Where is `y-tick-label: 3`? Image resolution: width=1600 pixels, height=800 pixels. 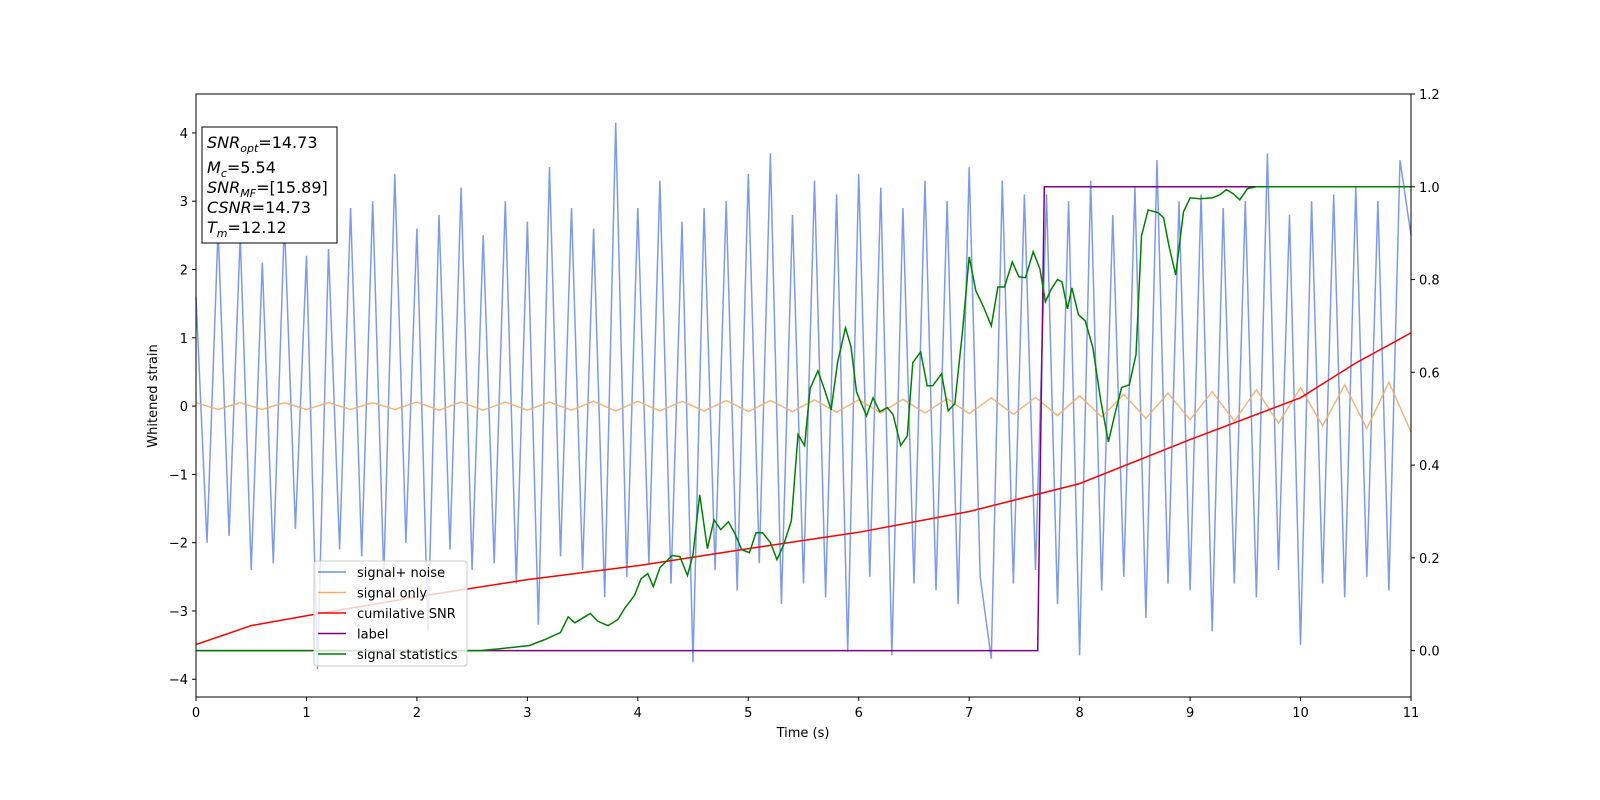
y-tick-label: 3 is located at coordinates (184, 202).